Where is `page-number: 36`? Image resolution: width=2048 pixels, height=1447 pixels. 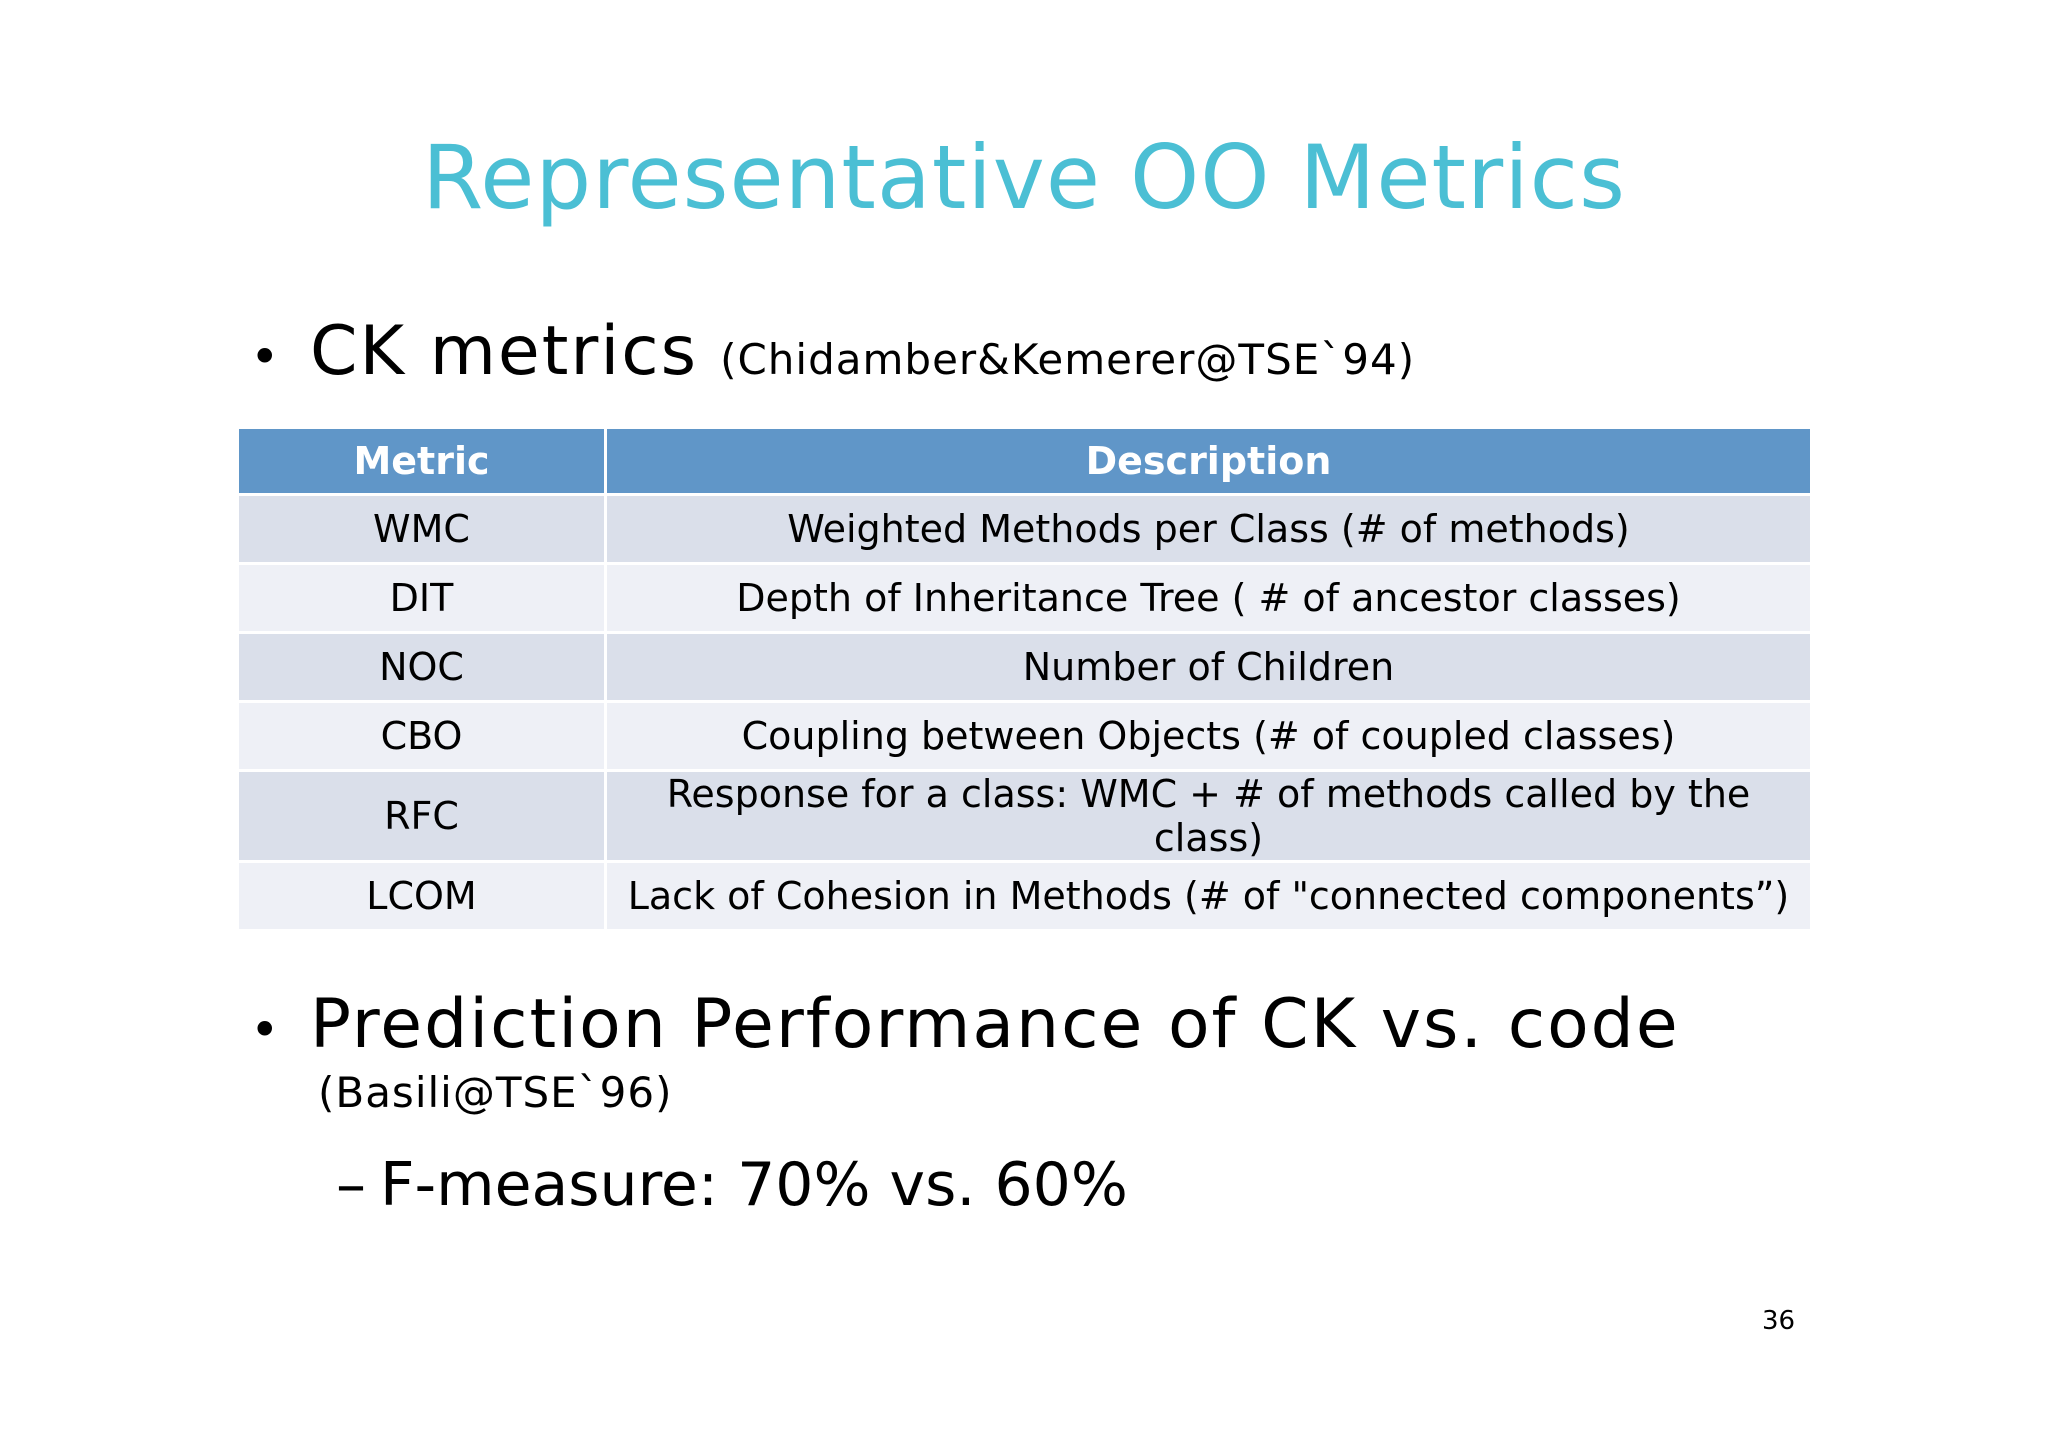
page-number: 36 is located at coordinates (1779, 1321).